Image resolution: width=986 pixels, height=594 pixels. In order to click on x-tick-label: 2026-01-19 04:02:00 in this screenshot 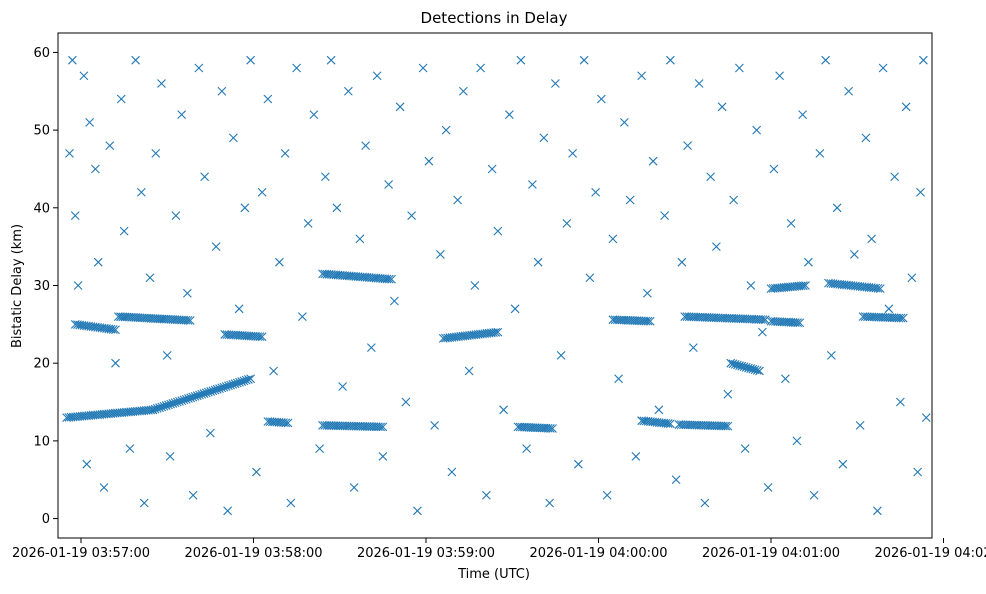, I will do `click(930, 553)`.